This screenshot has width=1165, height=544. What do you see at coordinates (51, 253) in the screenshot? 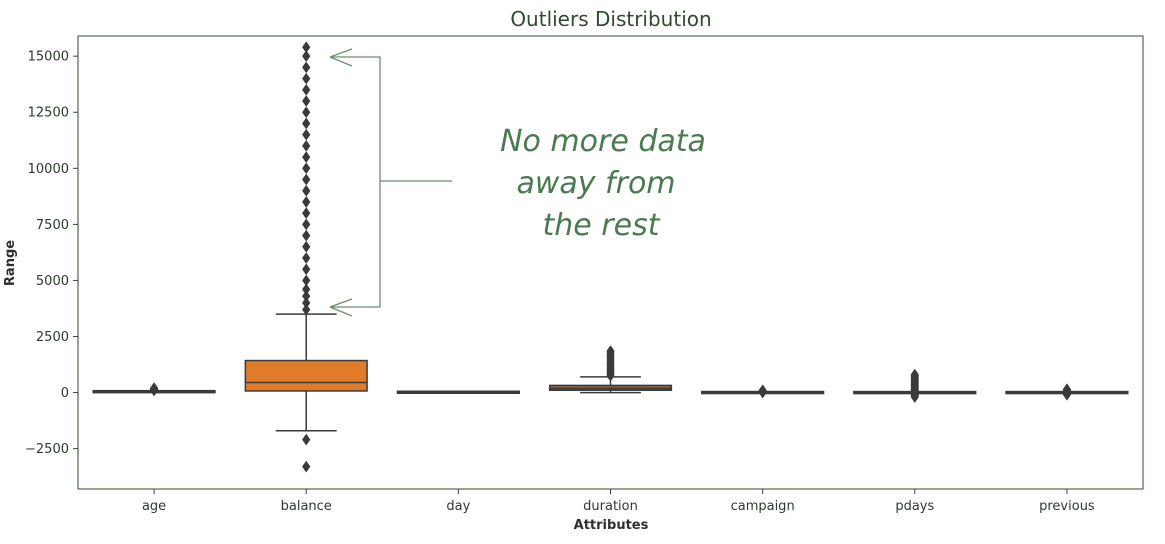
I see `y-axis: −2500 0 2500 5000 7500 10000 12500 15000` at bounding box center [51, 253].